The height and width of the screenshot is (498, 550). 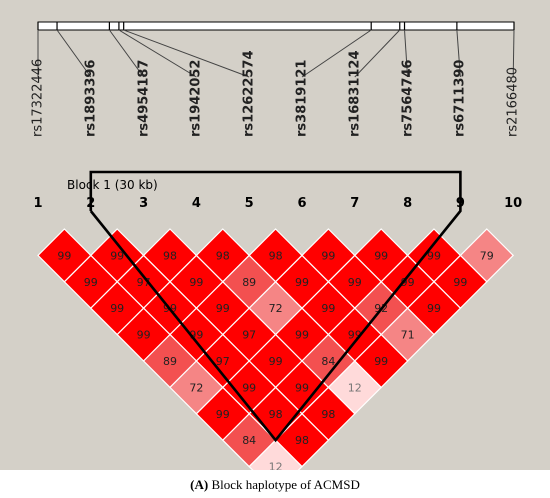 I want to click on snp-index: 3, so click(x=144, y=203).